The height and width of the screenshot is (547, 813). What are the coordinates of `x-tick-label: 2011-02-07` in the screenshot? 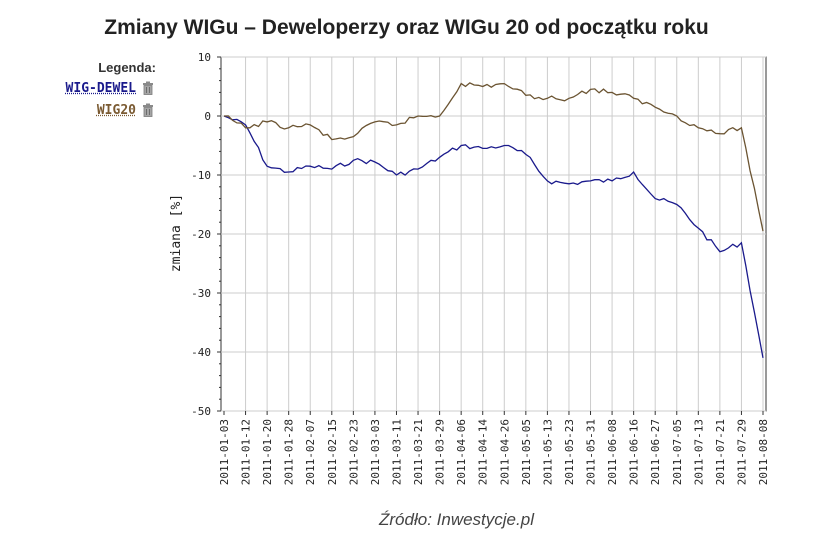 It's located at (310, 452).